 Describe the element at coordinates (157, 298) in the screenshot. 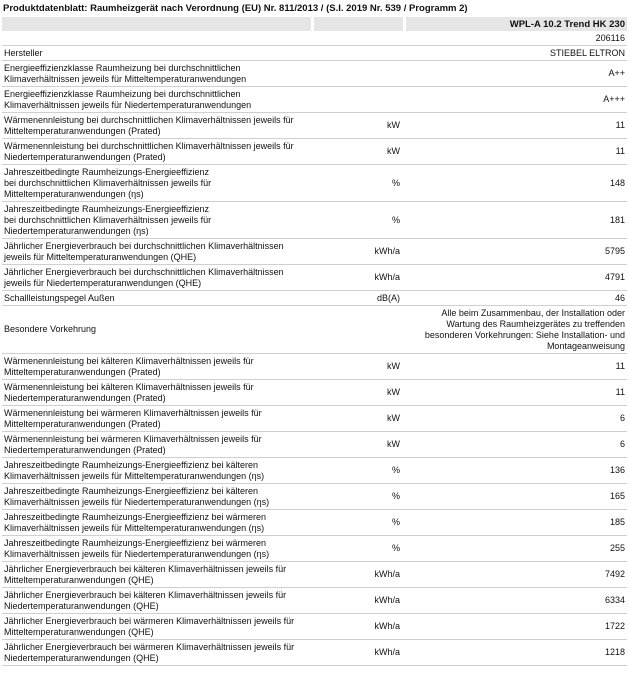

I see `row-label: Schallleistungspegel Außen` at that location.